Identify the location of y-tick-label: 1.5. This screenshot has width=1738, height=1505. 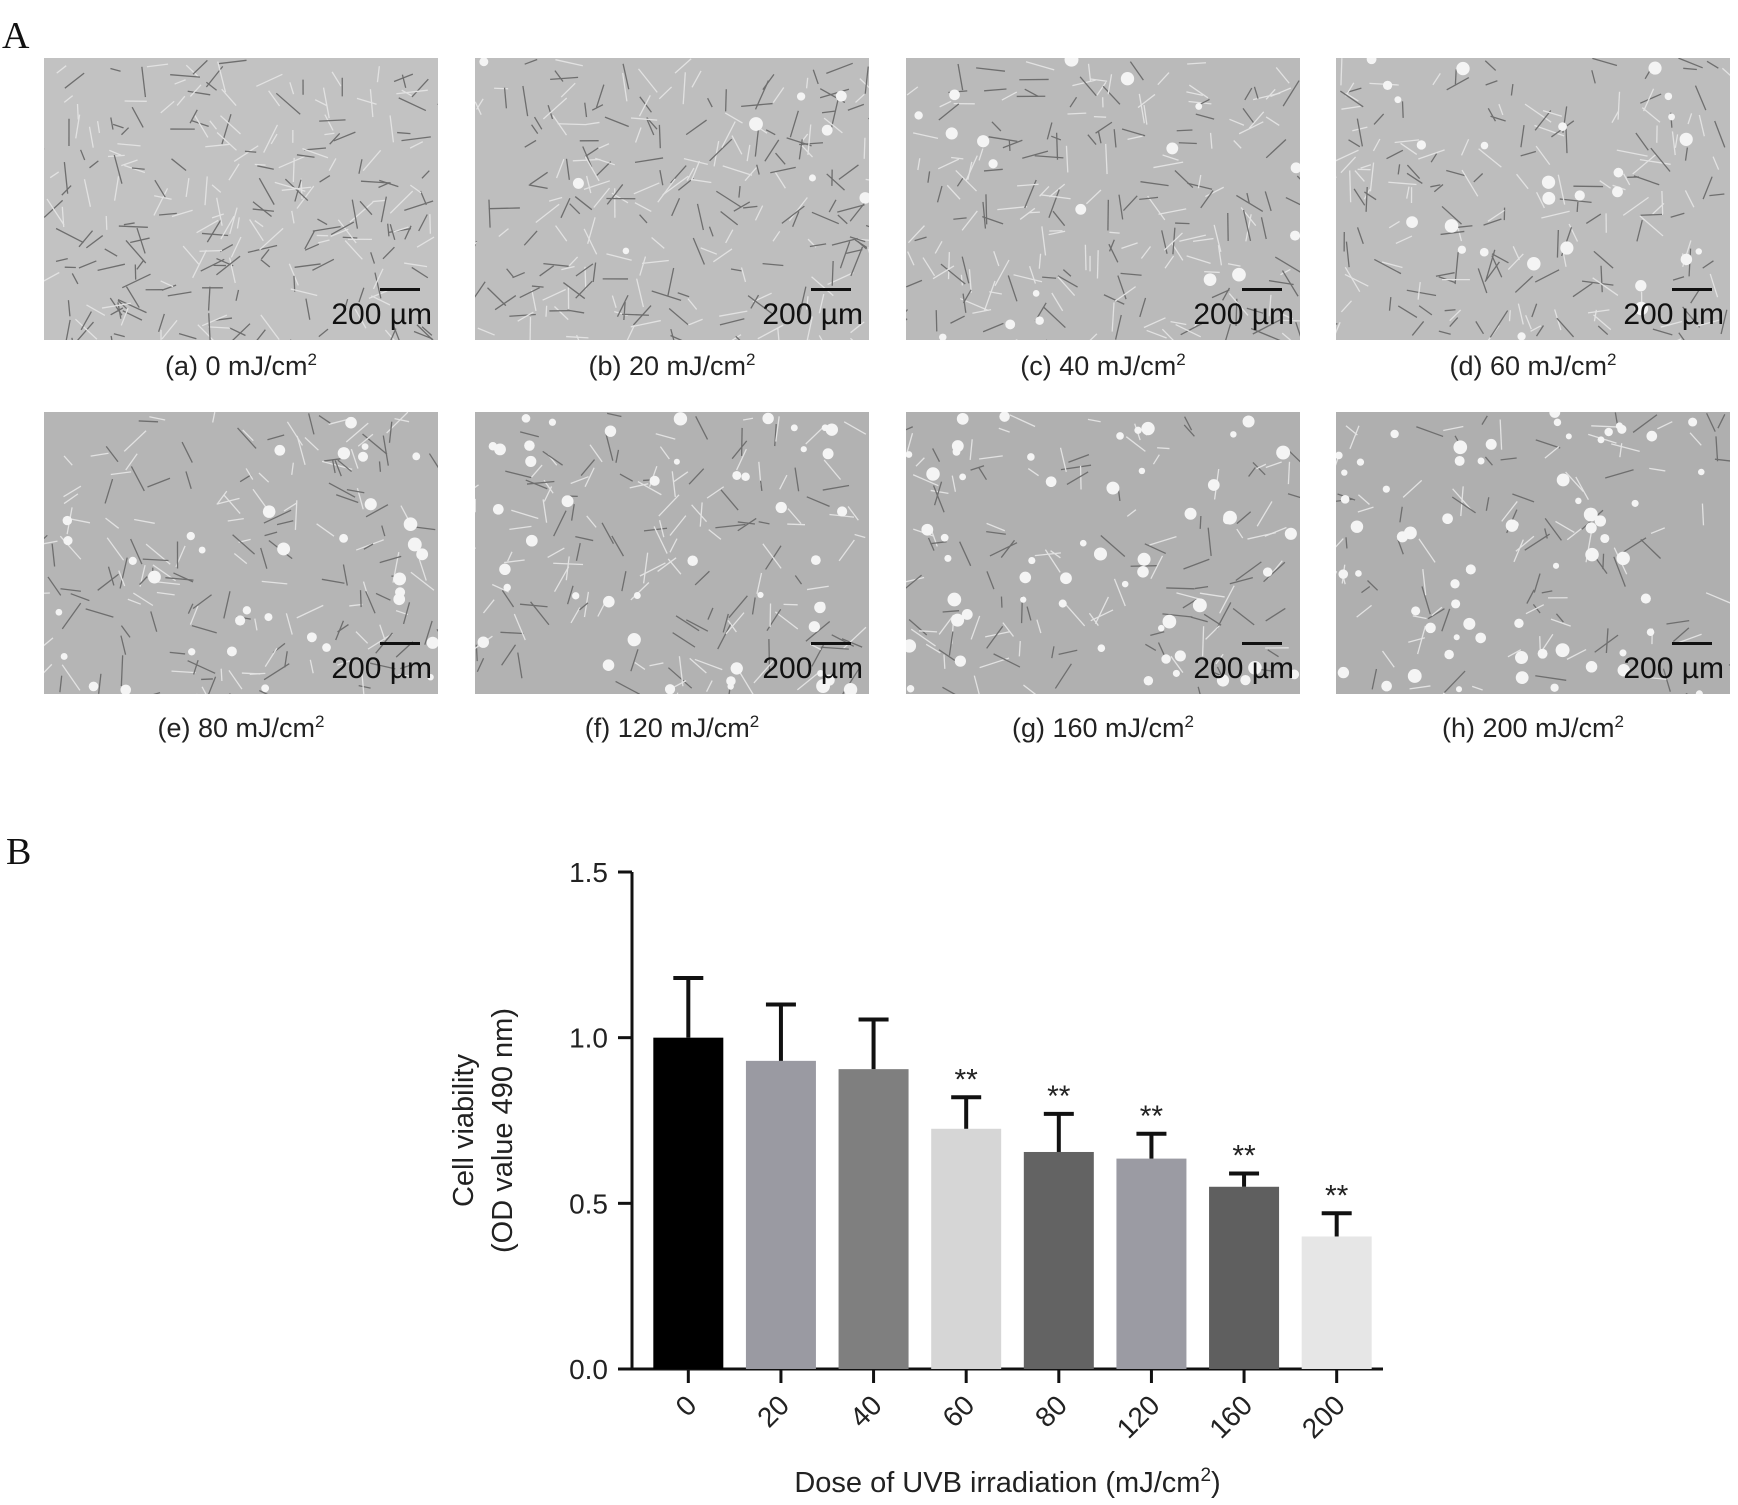
(588, 872).